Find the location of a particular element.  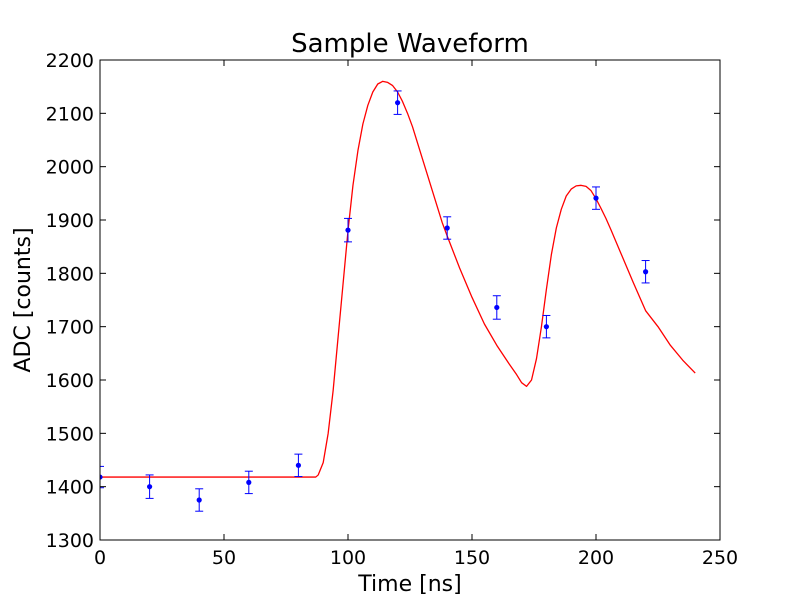

y-tick-label: 1300 is located at coordinates (70, 541).